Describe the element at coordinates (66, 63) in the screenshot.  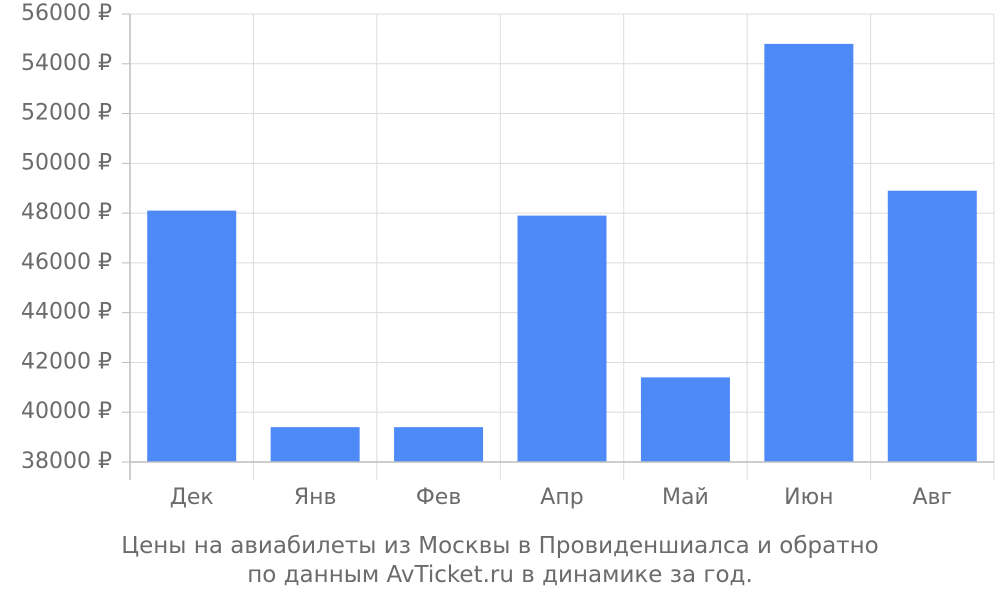
I see `y-tick-label: 54000 ₽` at that location.